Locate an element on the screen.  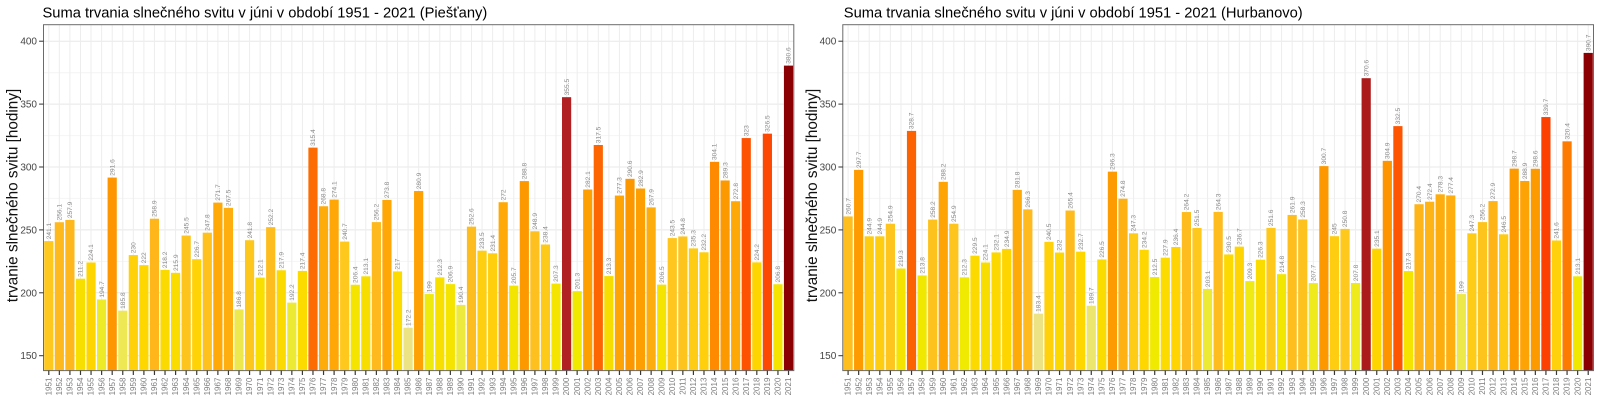
svg-text: 213.3 is located at coordinates (609, 265).